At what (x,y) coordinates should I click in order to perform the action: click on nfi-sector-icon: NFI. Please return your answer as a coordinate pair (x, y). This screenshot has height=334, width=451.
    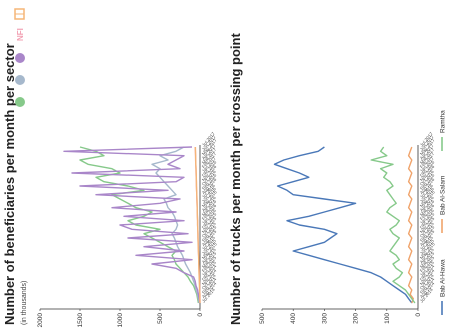
    Looking at the image, I should click on (20, 34).